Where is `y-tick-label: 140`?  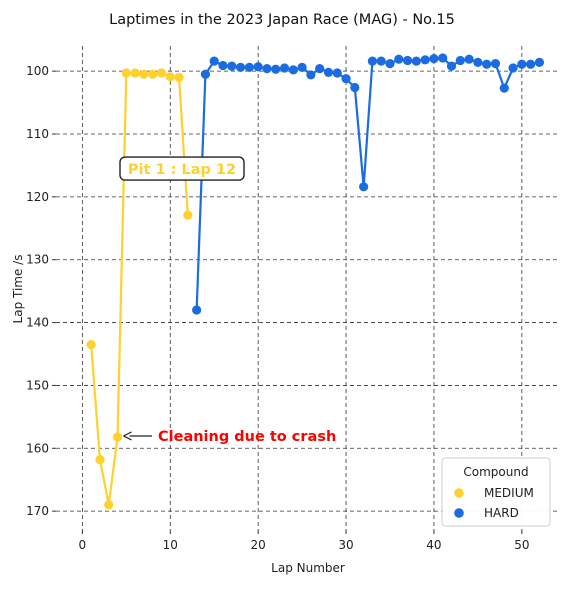 y-tick-label: 140 is located at coordinates (37, 323).